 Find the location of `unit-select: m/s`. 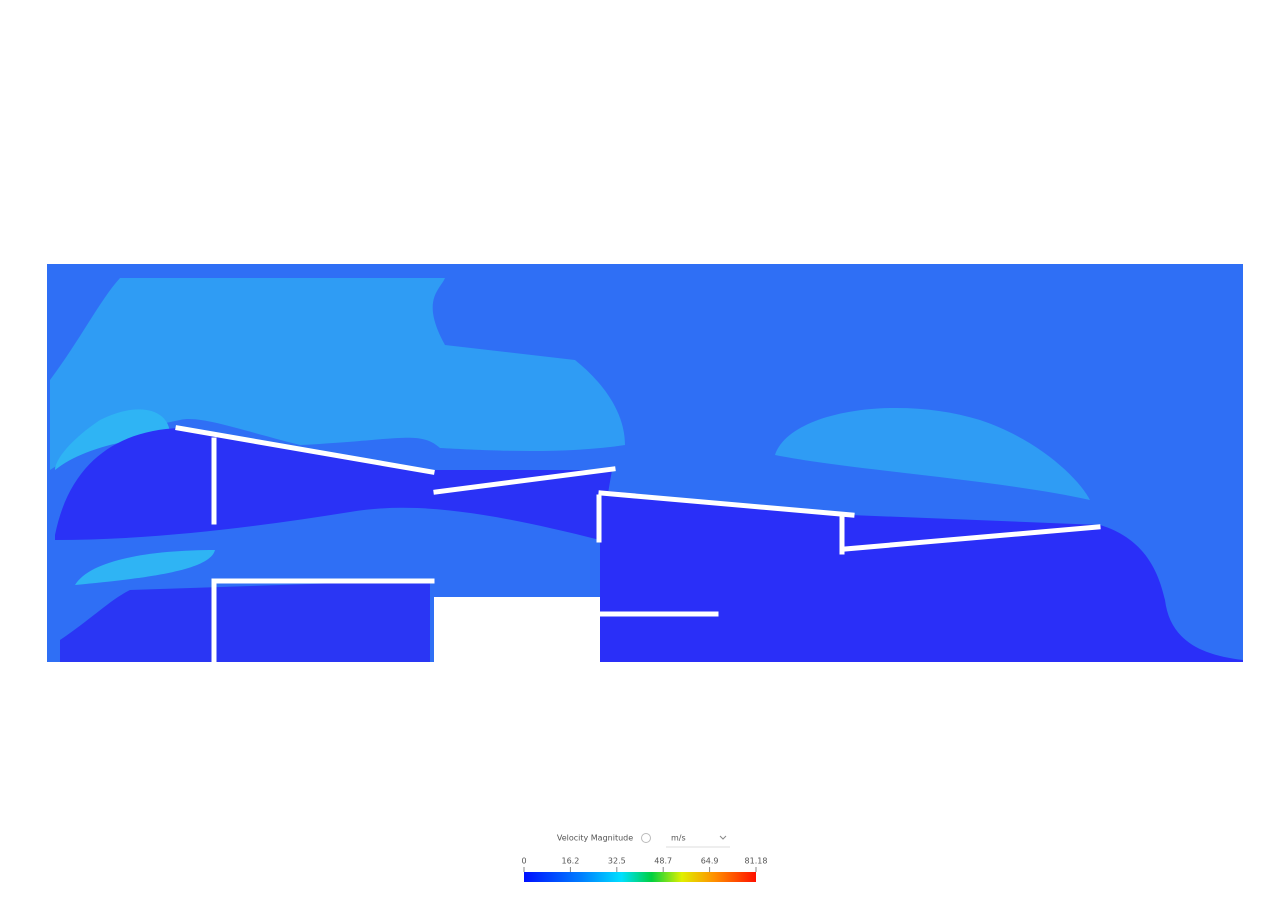

unit-select: m/s is located at coordinates (678, 838).